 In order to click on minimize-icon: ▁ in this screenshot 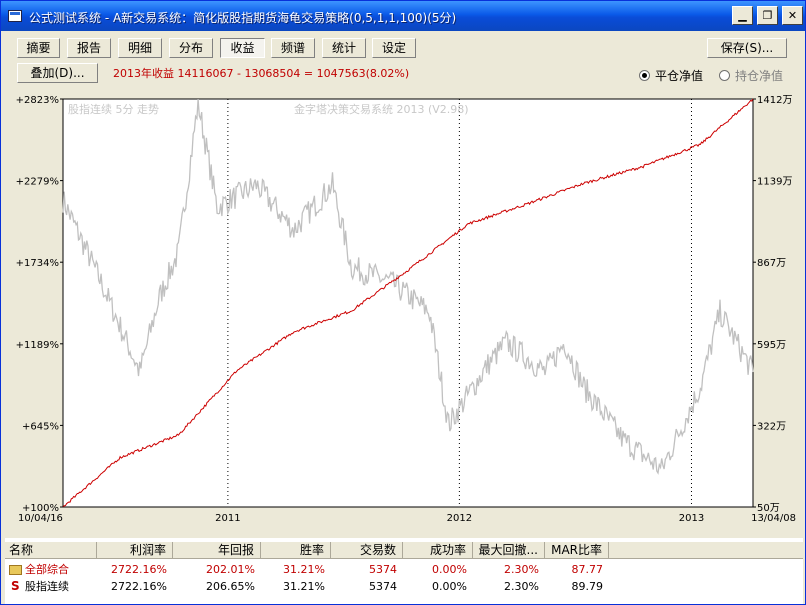, I will do `click(742, 15)`.